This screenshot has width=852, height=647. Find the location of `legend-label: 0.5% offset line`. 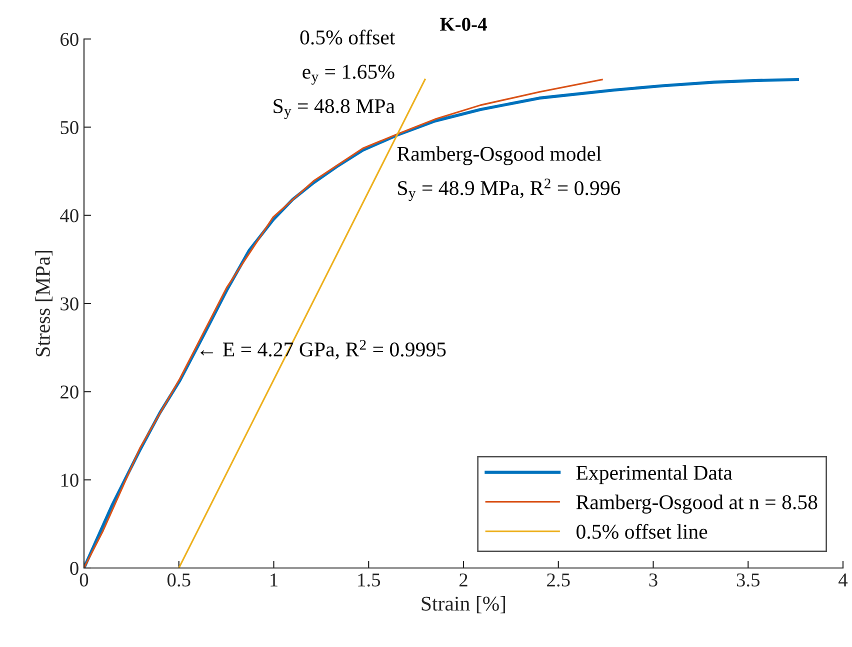

legend-label: 0.5% offset line is located at coordinates (642, 531).